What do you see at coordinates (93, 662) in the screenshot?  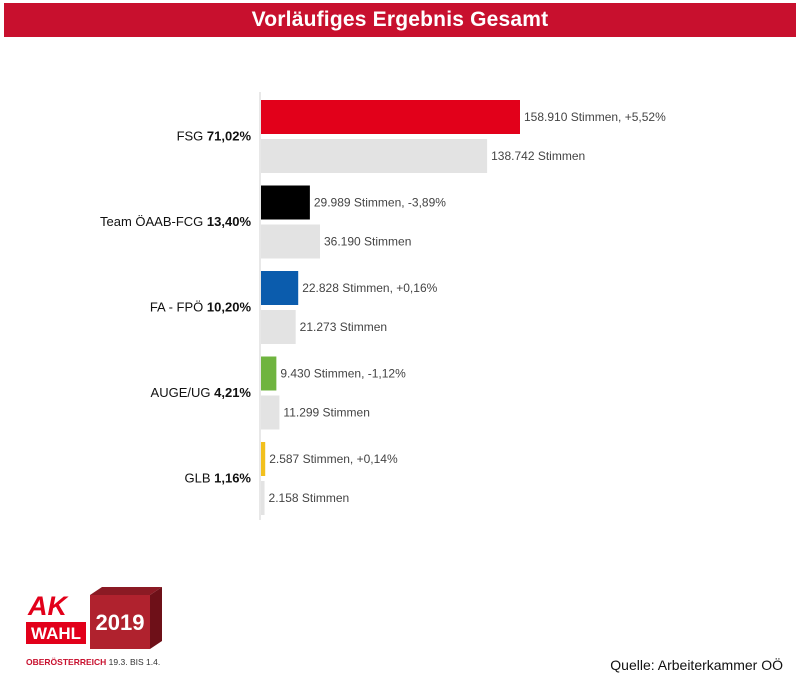 I see `logo-region: OBERÖSTERREICH 19.3. BIS 1.4.` at bounding box center [93, 662].